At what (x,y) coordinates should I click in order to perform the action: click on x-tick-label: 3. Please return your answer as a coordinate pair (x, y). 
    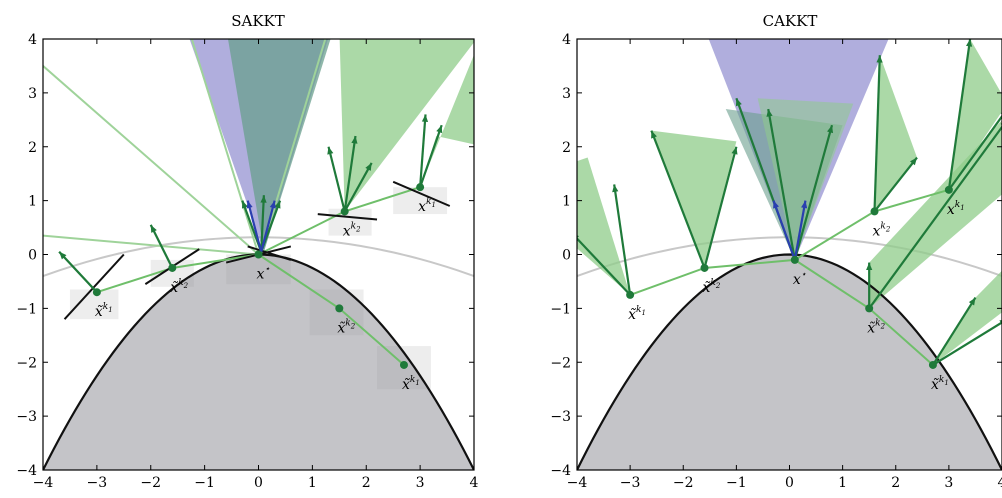
    Looking at the image, I should click on (948, 483).